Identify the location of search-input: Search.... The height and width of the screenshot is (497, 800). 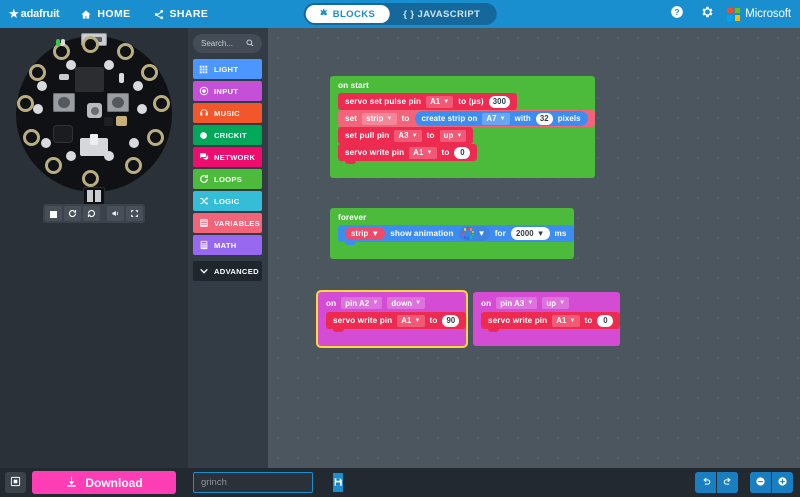
(227, 43).